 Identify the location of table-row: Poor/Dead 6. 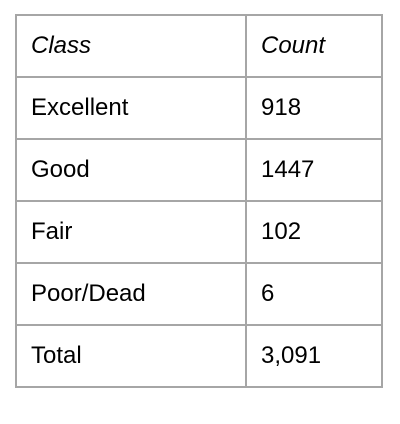
(199, 294).